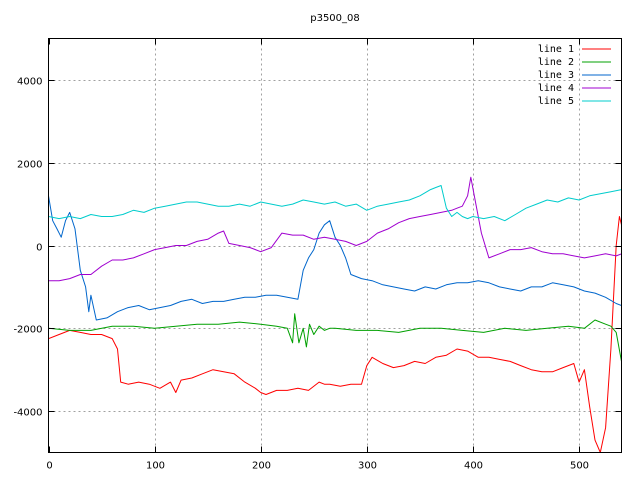  What do you see at coordinates (49, 466) in the screenshot?
I see `x-tick-label: 0` at bounding box center [49, 466].